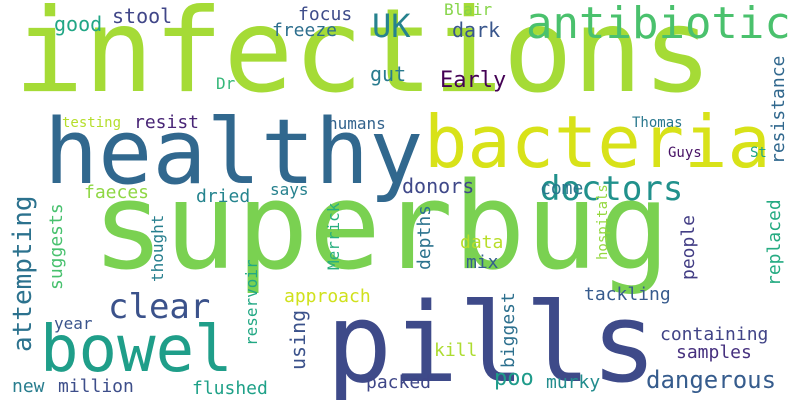 The height and width of the screenshot is (400, 800). Describe the element at coordinates (508, 330) in the screenshot. I see `word: biggest` at that location.